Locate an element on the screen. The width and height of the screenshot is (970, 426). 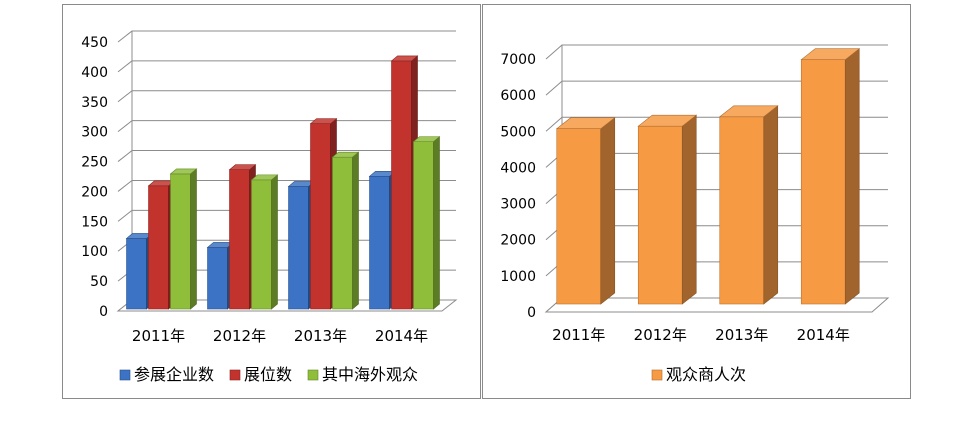
y-tick-label: 3000 is located at coordinates (518, 205).